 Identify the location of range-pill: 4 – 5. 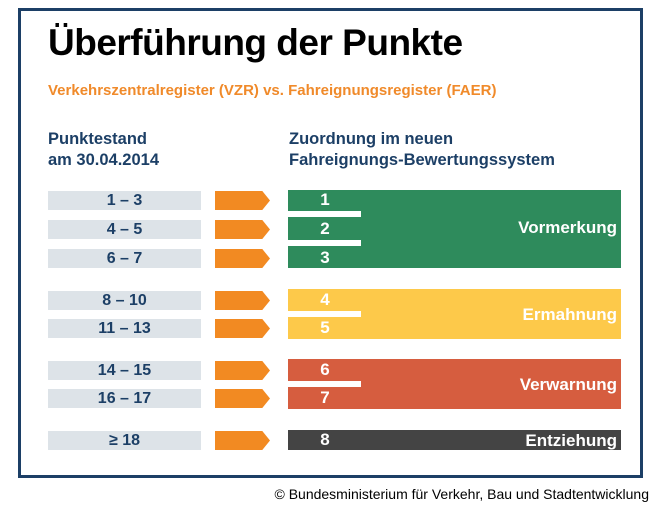
(124, 229).